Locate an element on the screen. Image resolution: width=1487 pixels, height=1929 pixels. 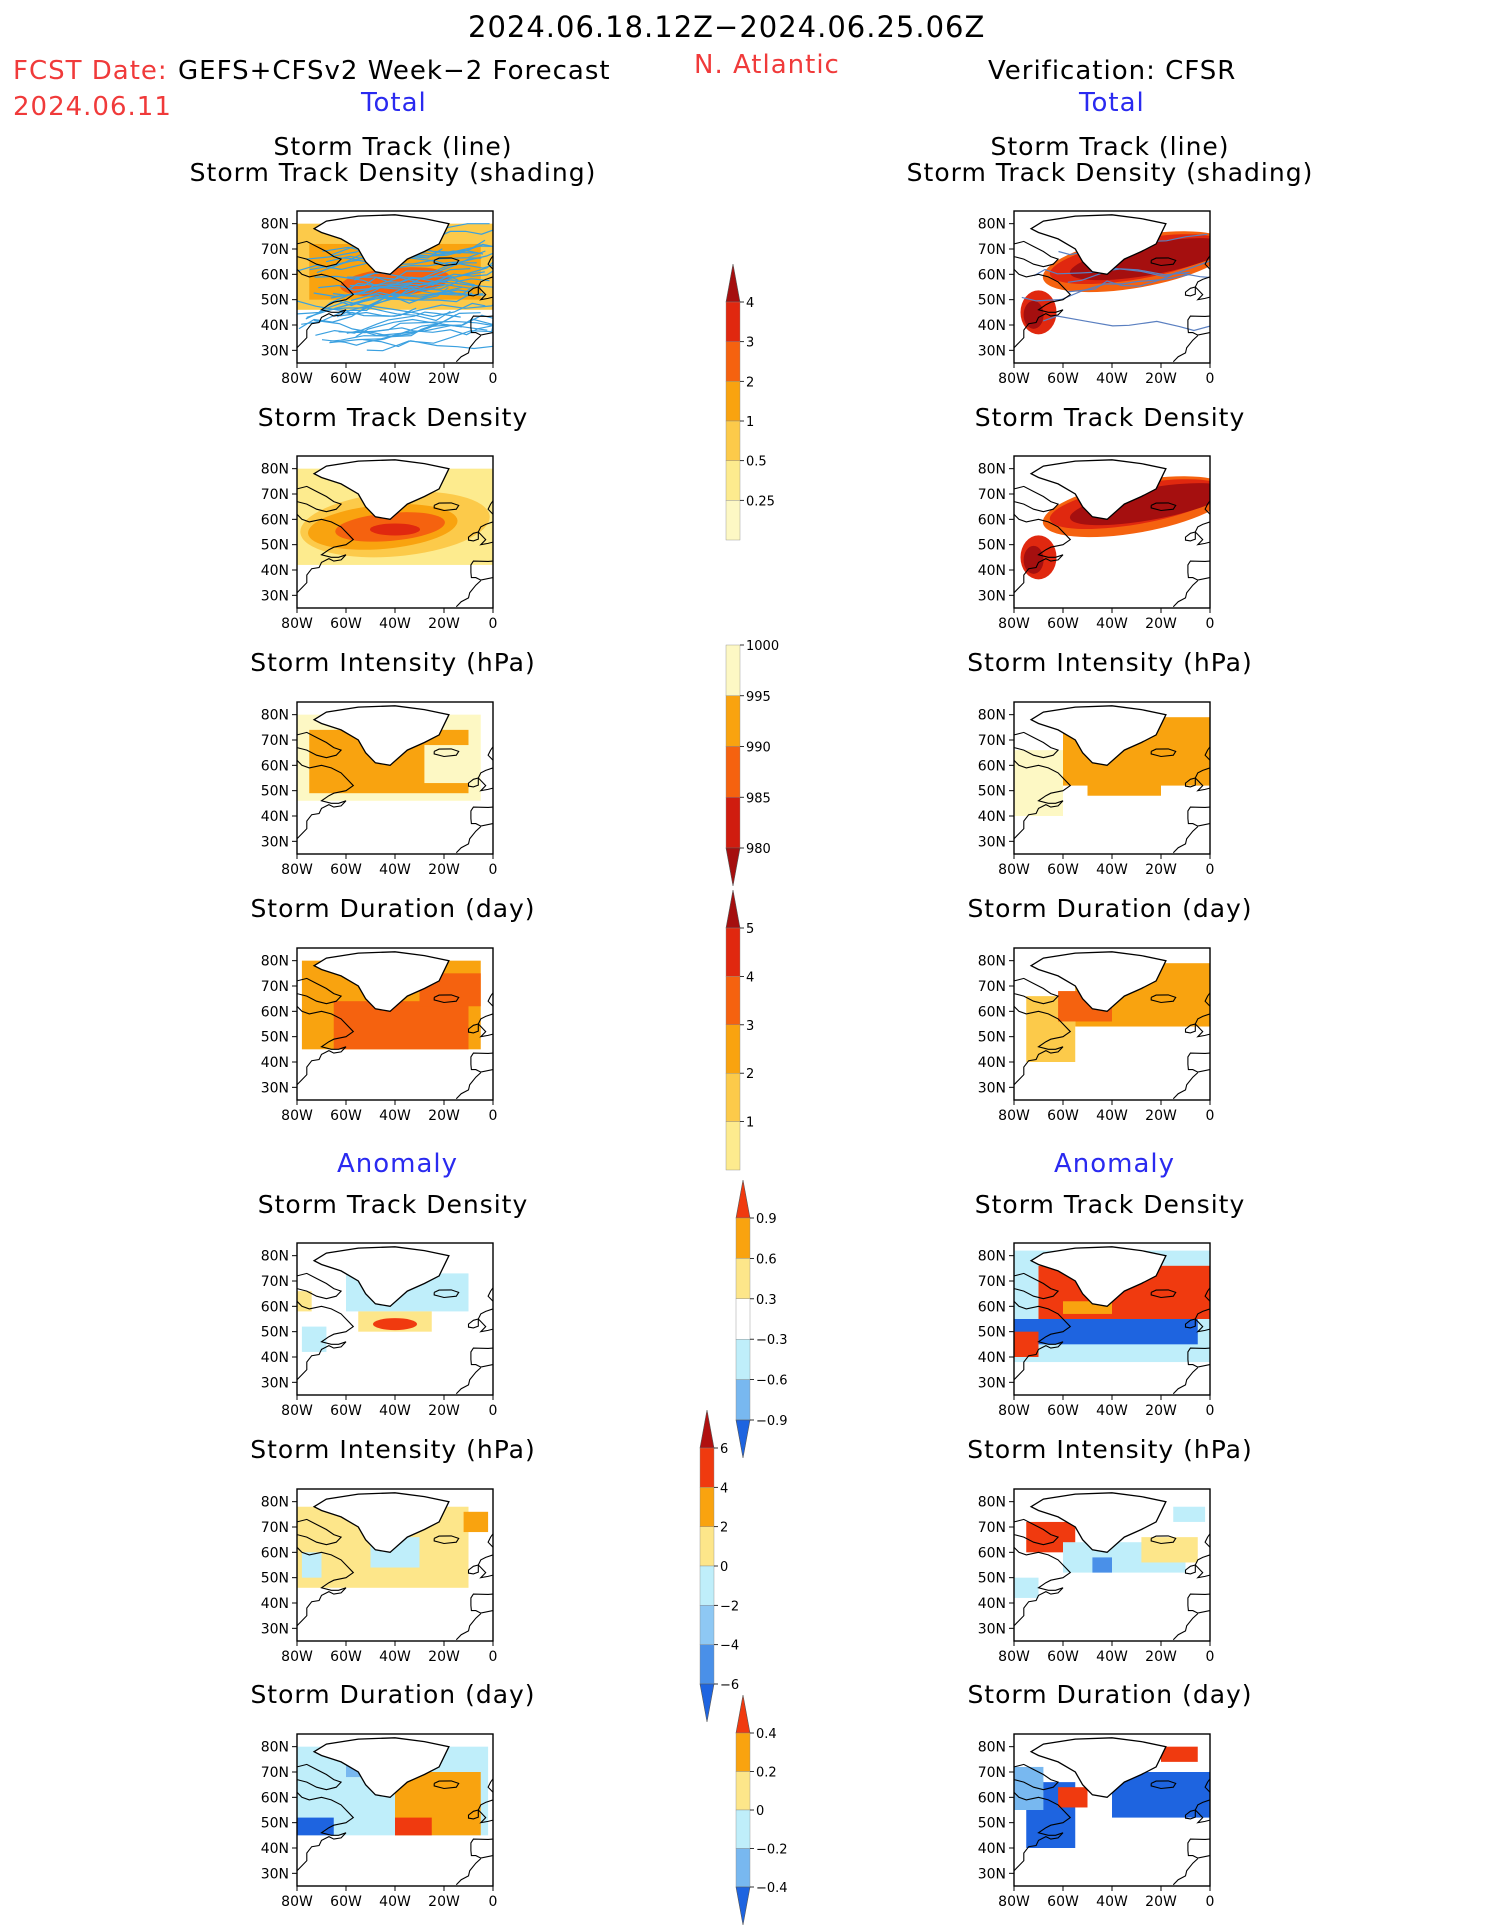
title-r5-right: Storm Intensity (hPa) is located at coordinates (1110, 1449).